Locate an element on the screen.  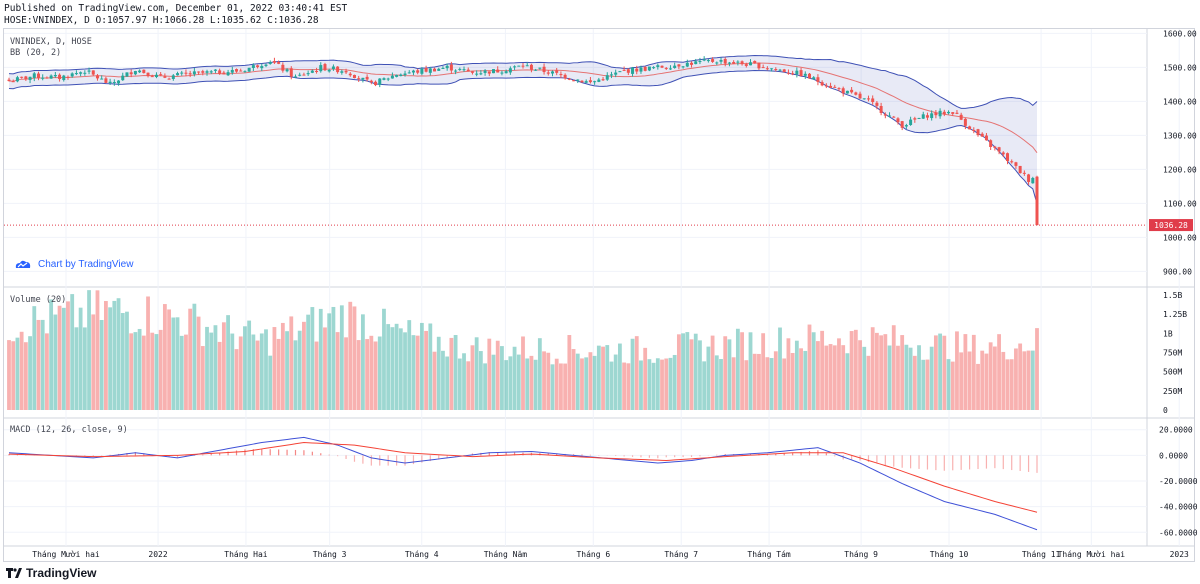
chart-by-tradingview: Chart by TradingView is located at coordinates (73, 264).